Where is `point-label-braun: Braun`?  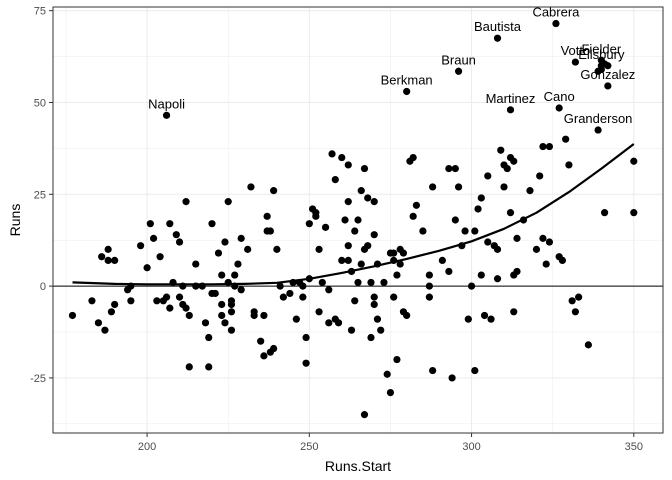
point-label-braun: Braun is located at coordinates (458, 59).